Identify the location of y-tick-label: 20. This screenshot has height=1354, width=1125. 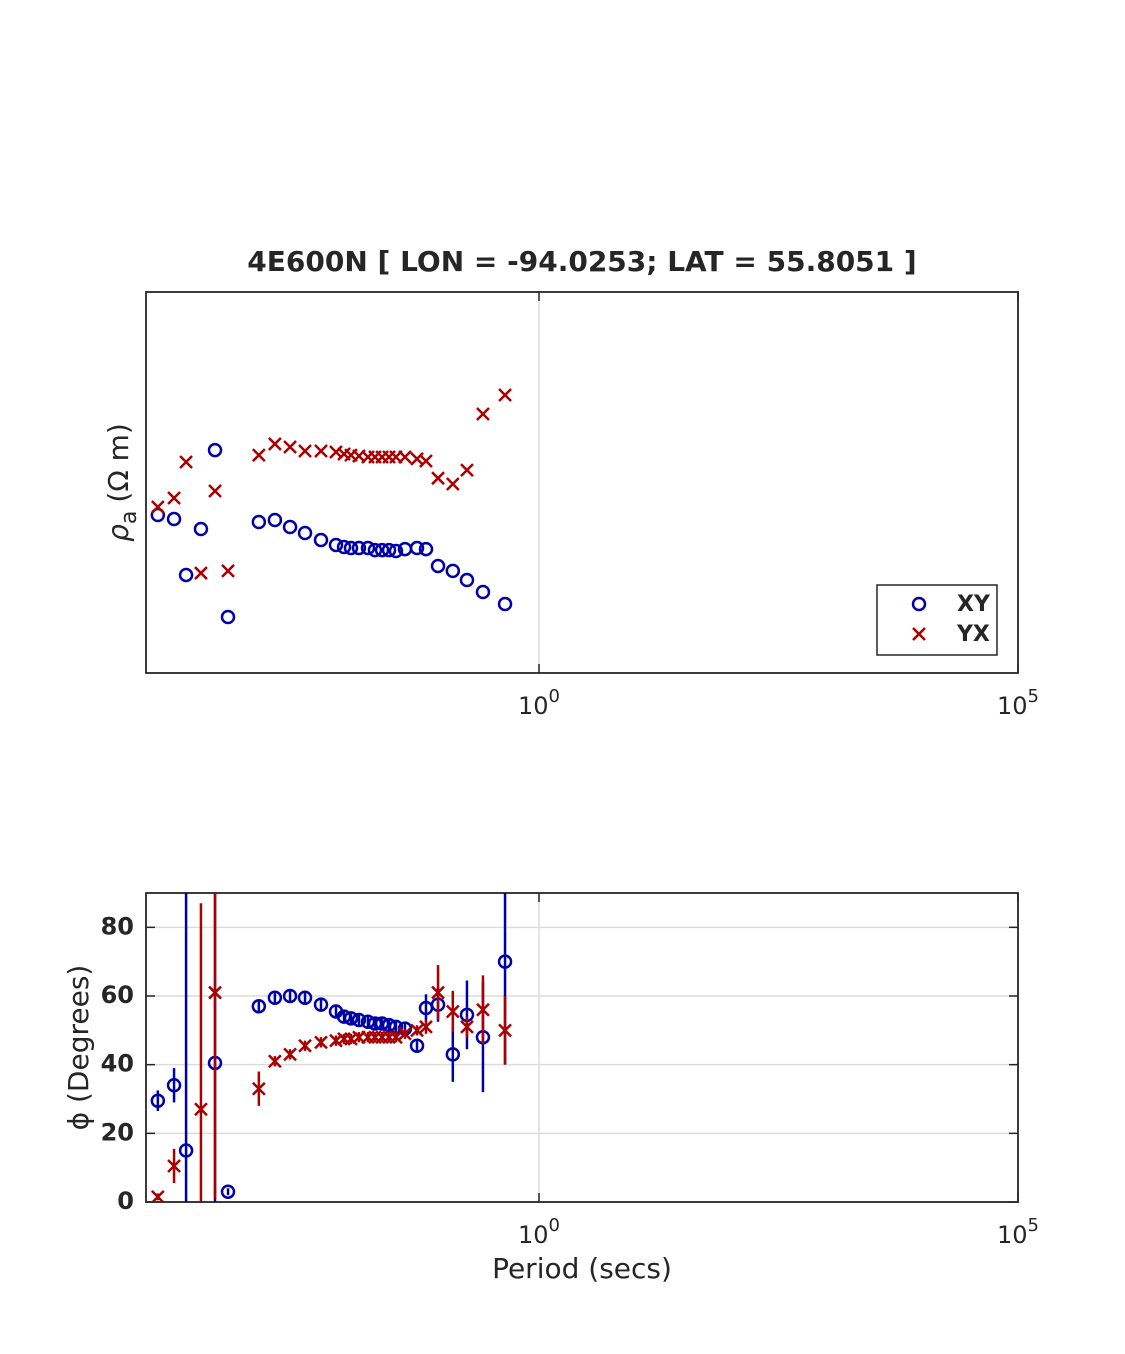
(117, 1132).